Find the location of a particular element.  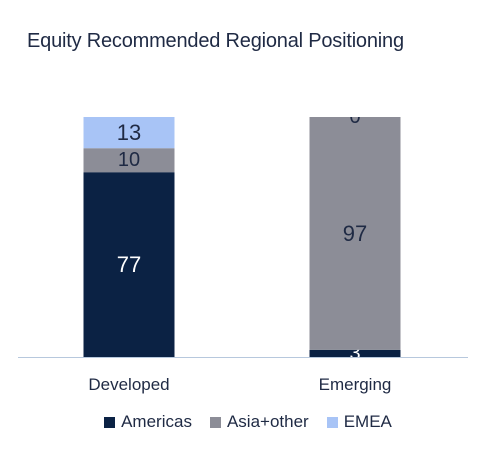

chart-title: Equity Recommended Regional Positioning is located at coordinates (215, 41).